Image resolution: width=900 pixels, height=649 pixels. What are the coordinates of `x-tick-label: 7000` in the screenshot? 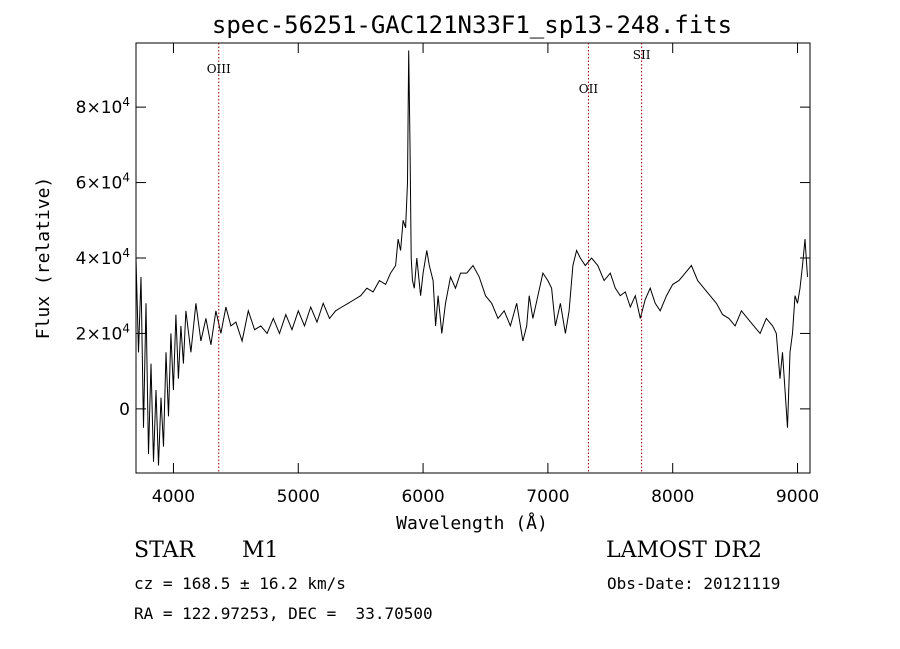 It's located at (547, 497).